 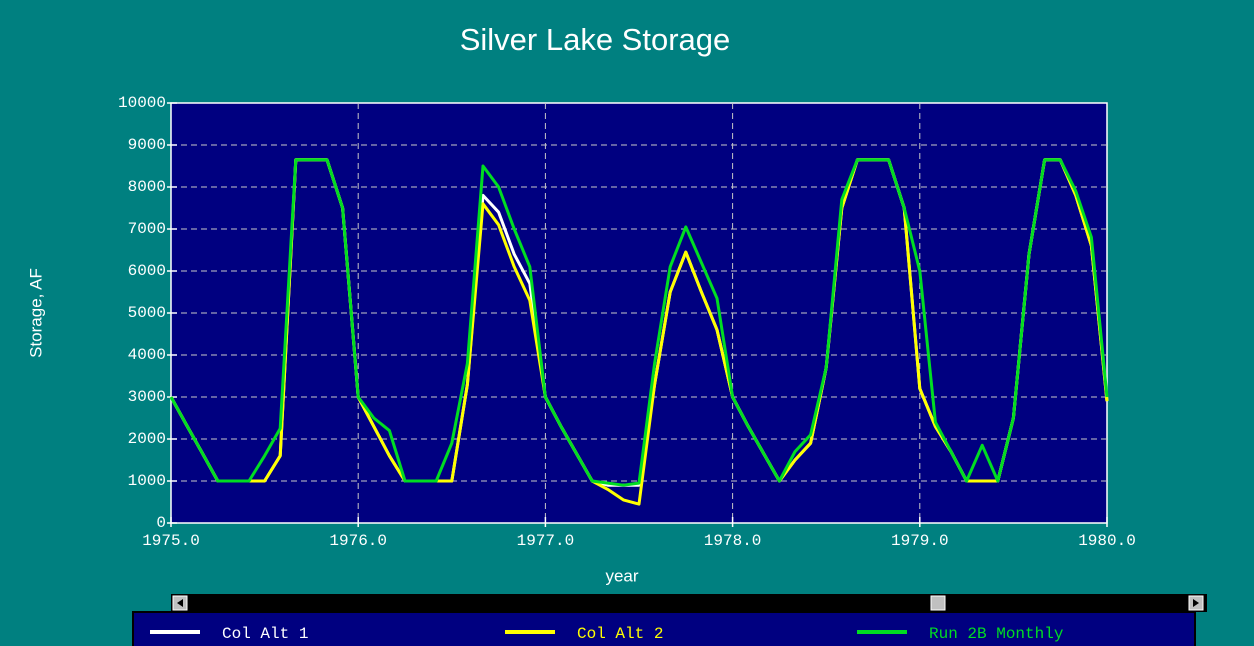 What do you see at coordinates (147, 271) in the screenshot?
I see `y-tick-label: 6000` at bounding box center [147, 271].